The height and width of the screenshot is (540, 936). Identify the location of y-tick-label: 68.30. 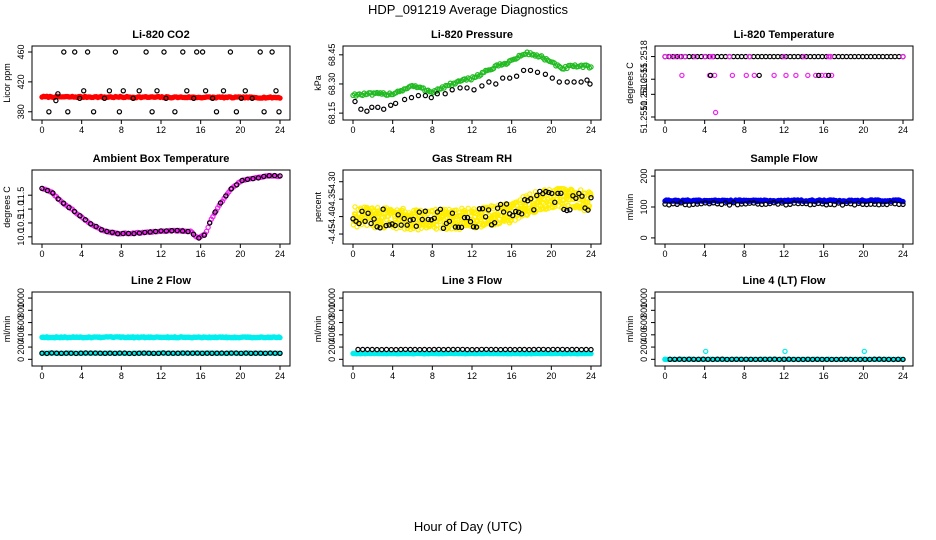
(332, 84).